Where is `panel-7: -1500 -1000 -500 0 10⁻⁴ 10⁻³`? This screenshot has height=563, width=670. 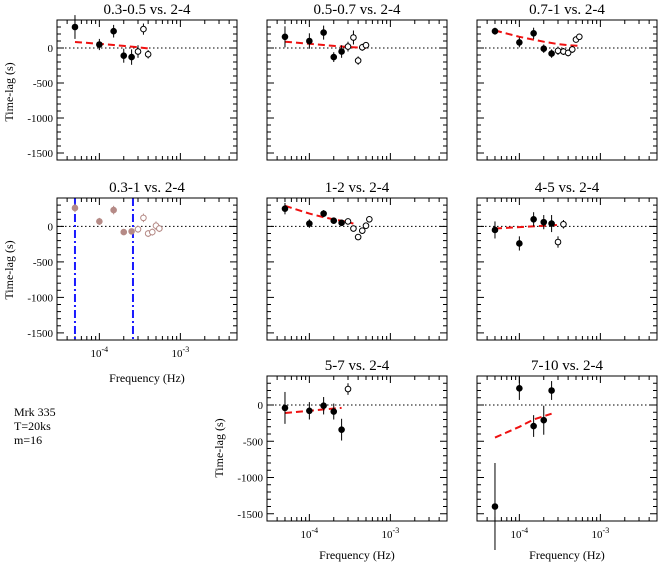
panel-7: -1500 -1000 -500 0 10⁻⁴ 10⁻³ is located at coordinates (342, 458).